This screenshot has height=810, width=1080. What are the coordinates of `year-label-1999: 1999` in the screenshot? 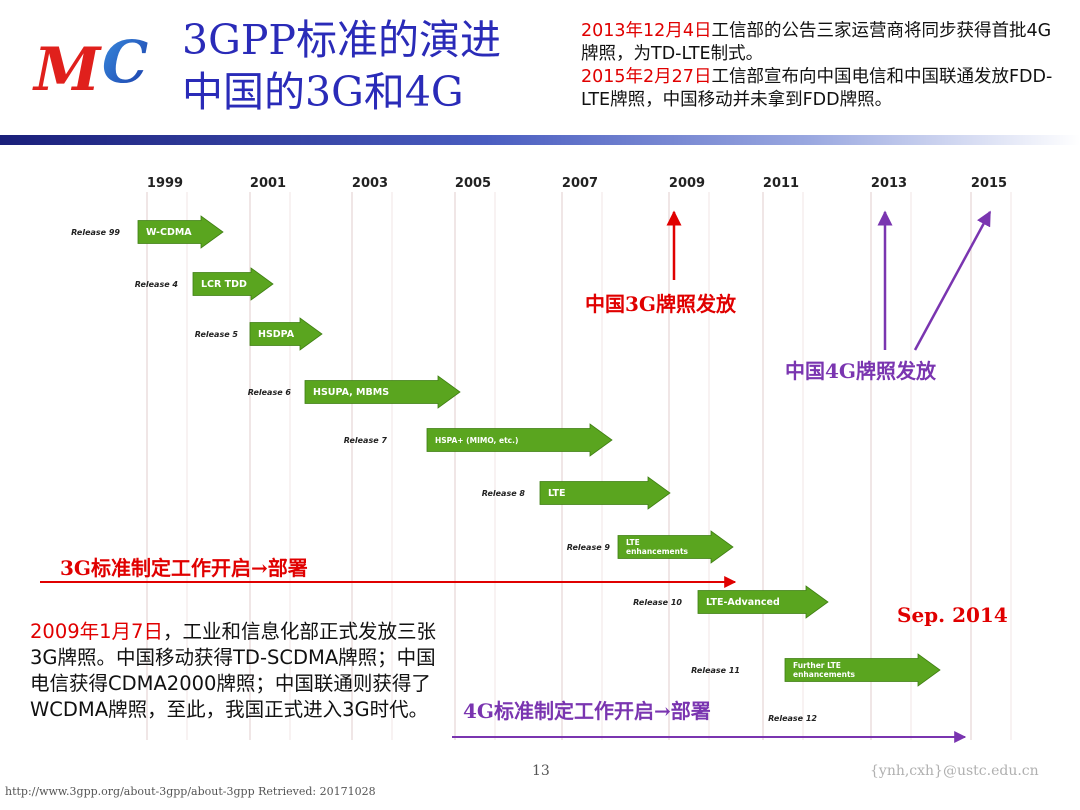 It's located at (165, 183).